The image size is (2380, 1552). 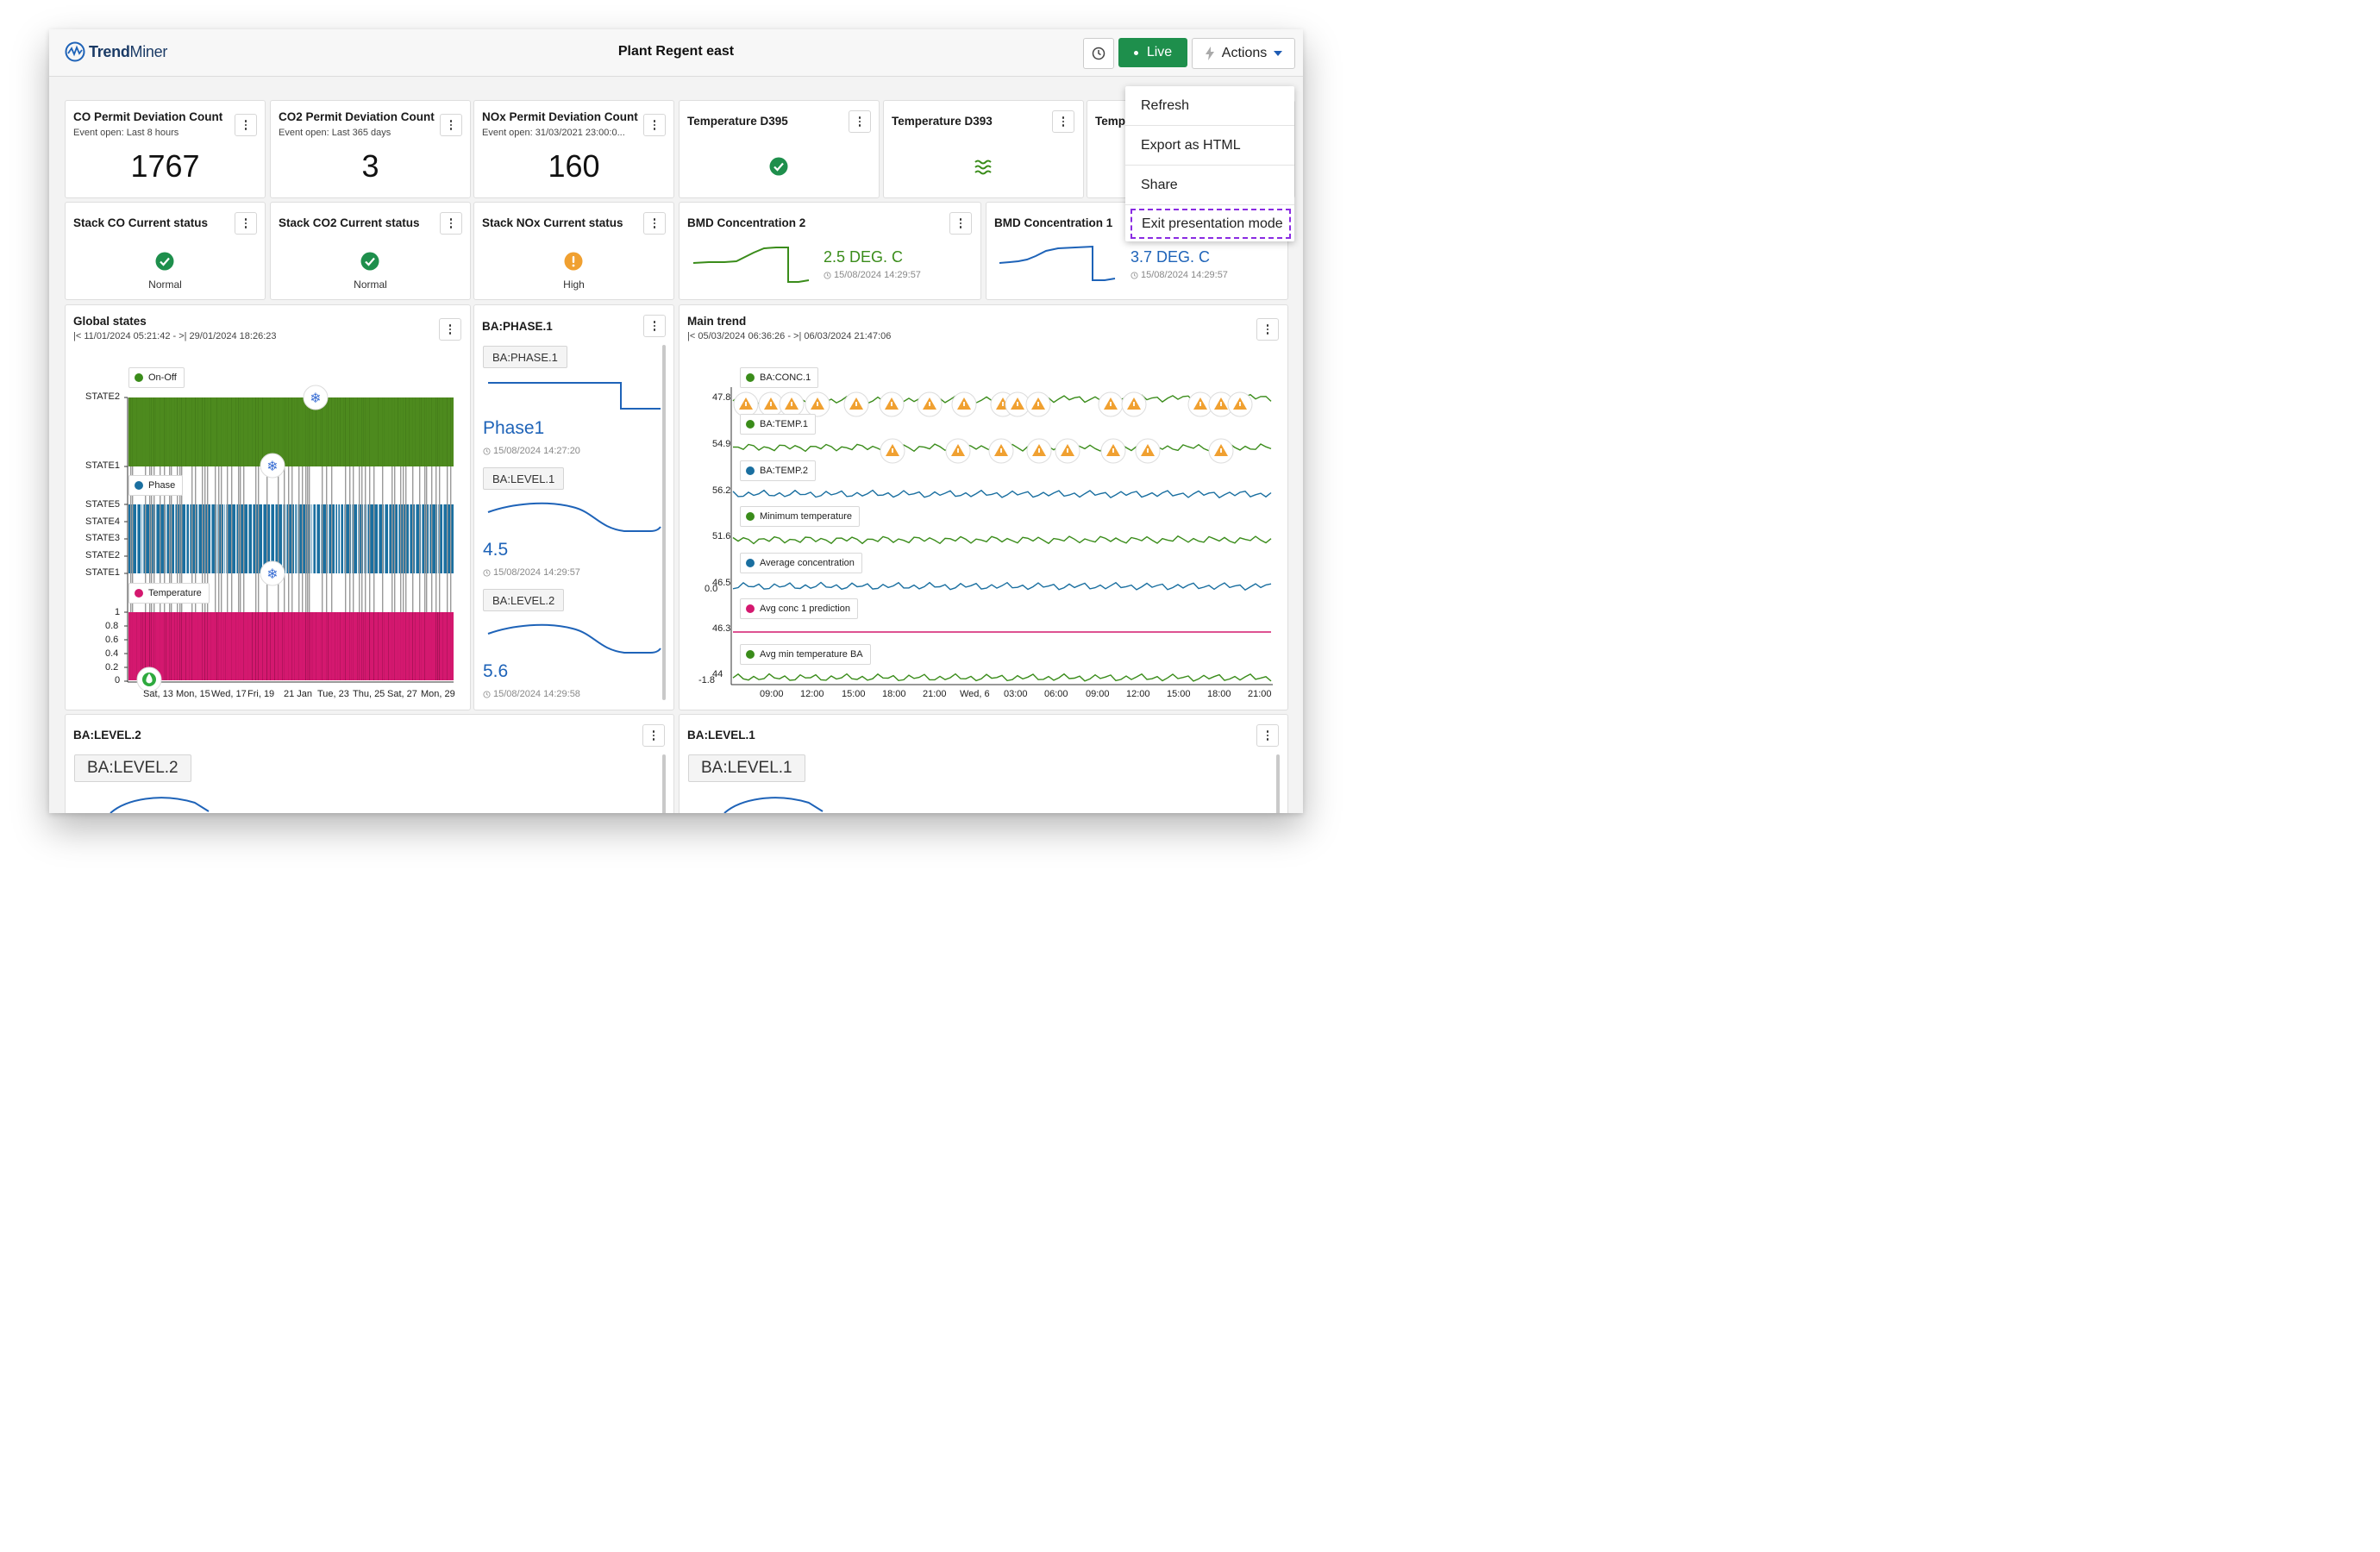 What do you see at coordinates (800, 516) in the screenshot?
I see `legend-series: Minimum temperature` at bounding box center [800, 516].